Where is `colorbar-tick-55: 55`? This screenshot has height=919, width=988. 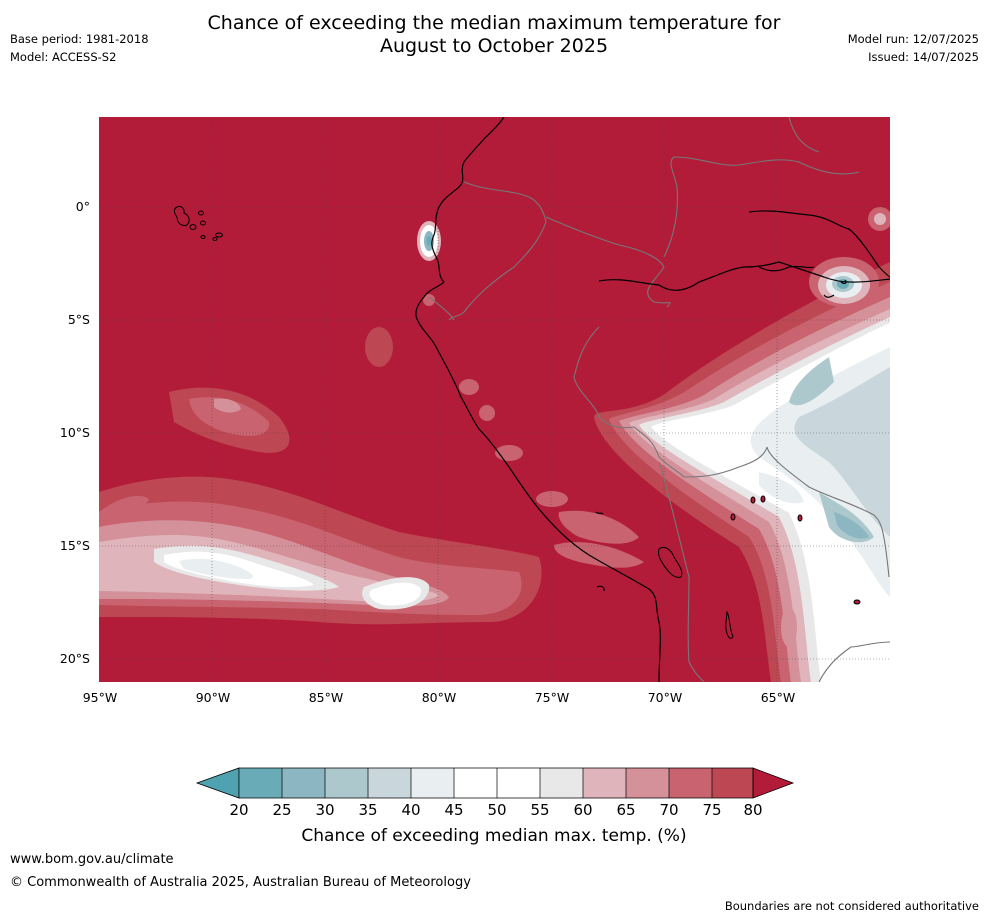 colorbar-tick-55: 55 is located at coordinates (540, 810).